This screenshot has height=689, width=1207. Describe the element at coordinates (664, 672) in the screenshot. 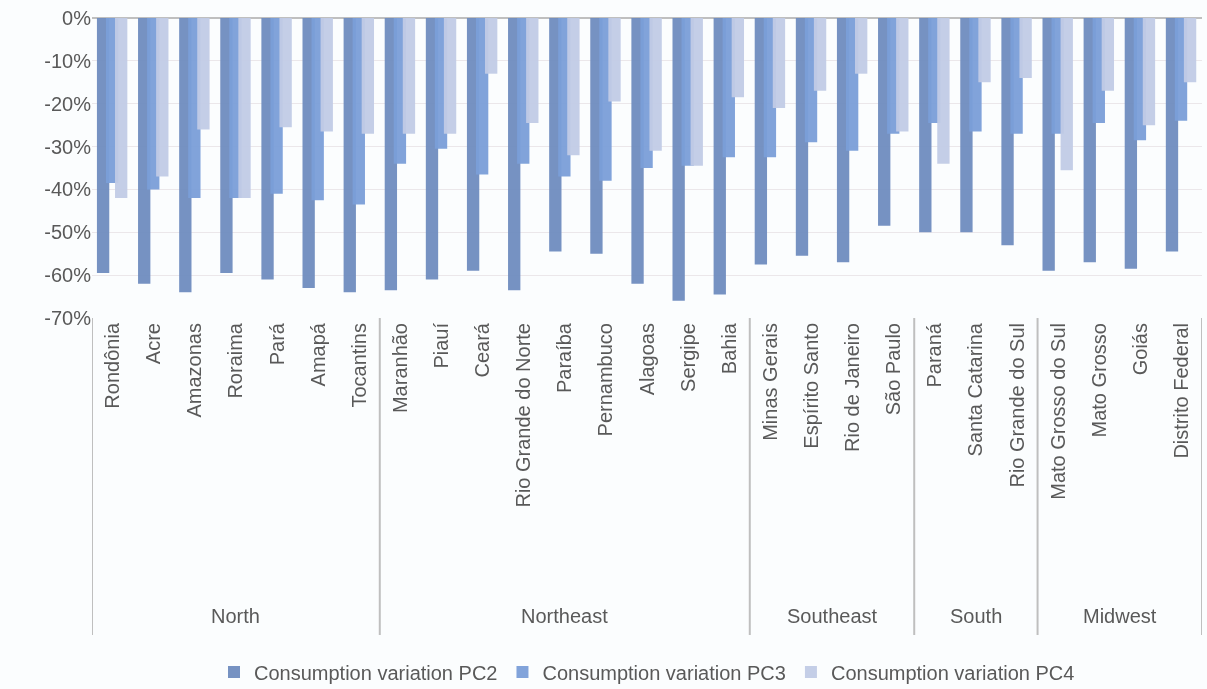

I see `legend-label: Consumption variation PC3` at that location.